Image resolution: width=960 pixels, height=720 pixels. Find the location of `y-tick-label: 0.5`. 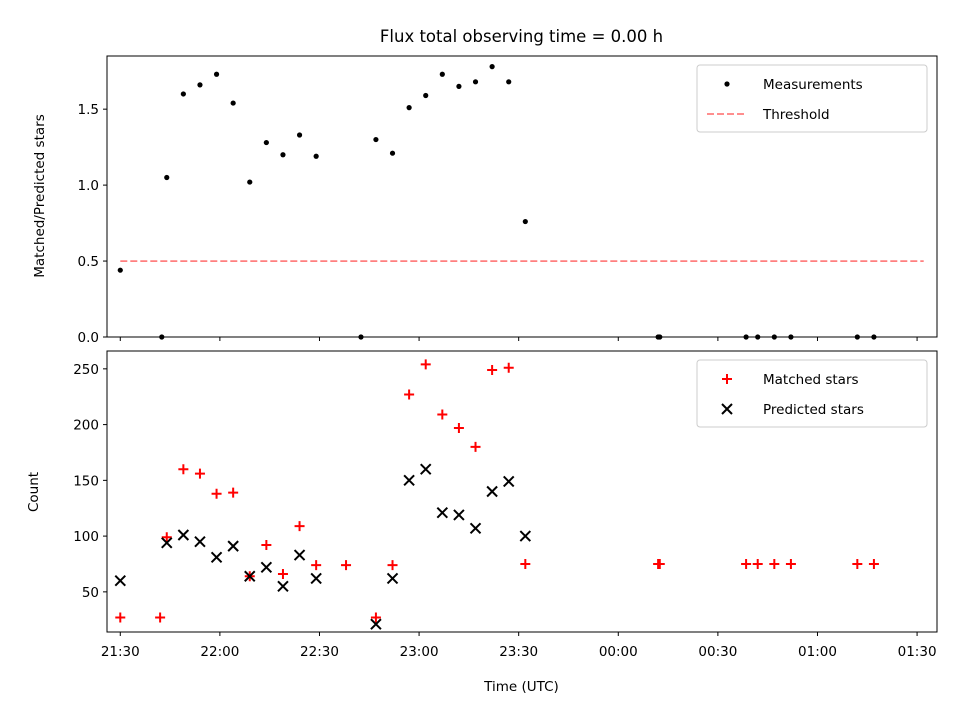

y-tick-label: 0.5 is located at coordinates (88, 262).